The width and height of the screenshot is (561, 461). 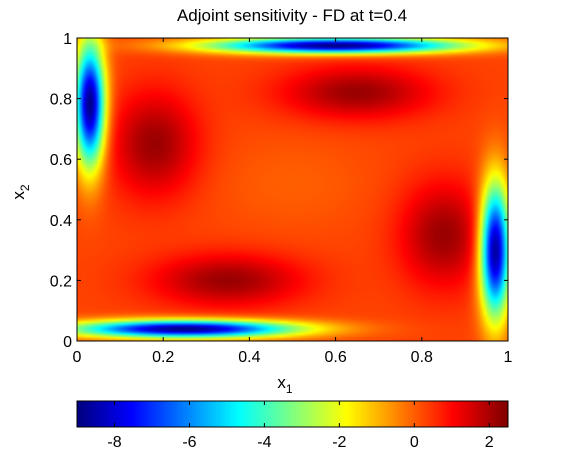 What do you see at coordinates (422, 357) in the screenshot?
I see `x-tick-label: 0.8` at bounding box center [422, 357].